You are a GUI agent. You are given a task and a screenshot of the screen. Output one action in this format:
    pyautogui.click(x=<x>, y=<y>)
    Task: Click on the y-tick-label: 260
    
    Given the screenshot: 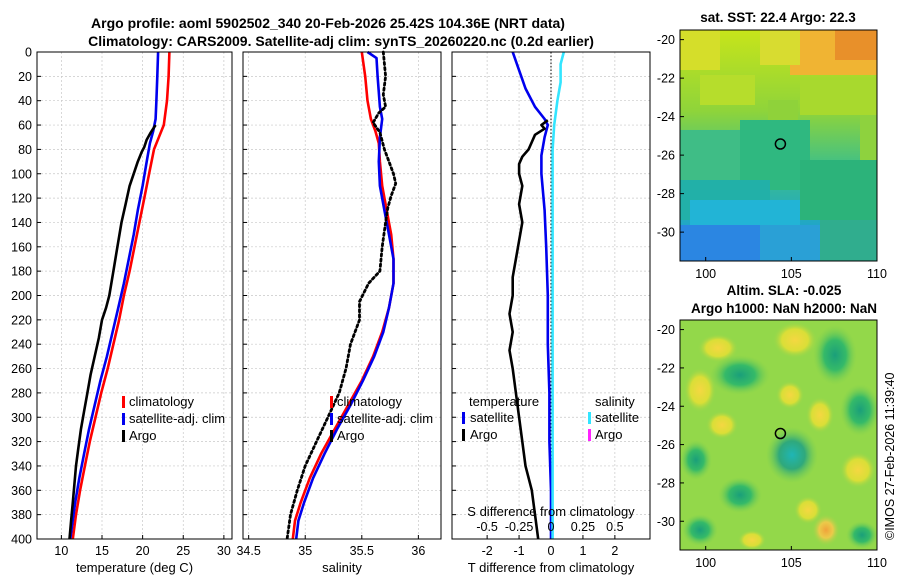 What is the action you would take?
    pyautogui.click(x=21, y=369)
    